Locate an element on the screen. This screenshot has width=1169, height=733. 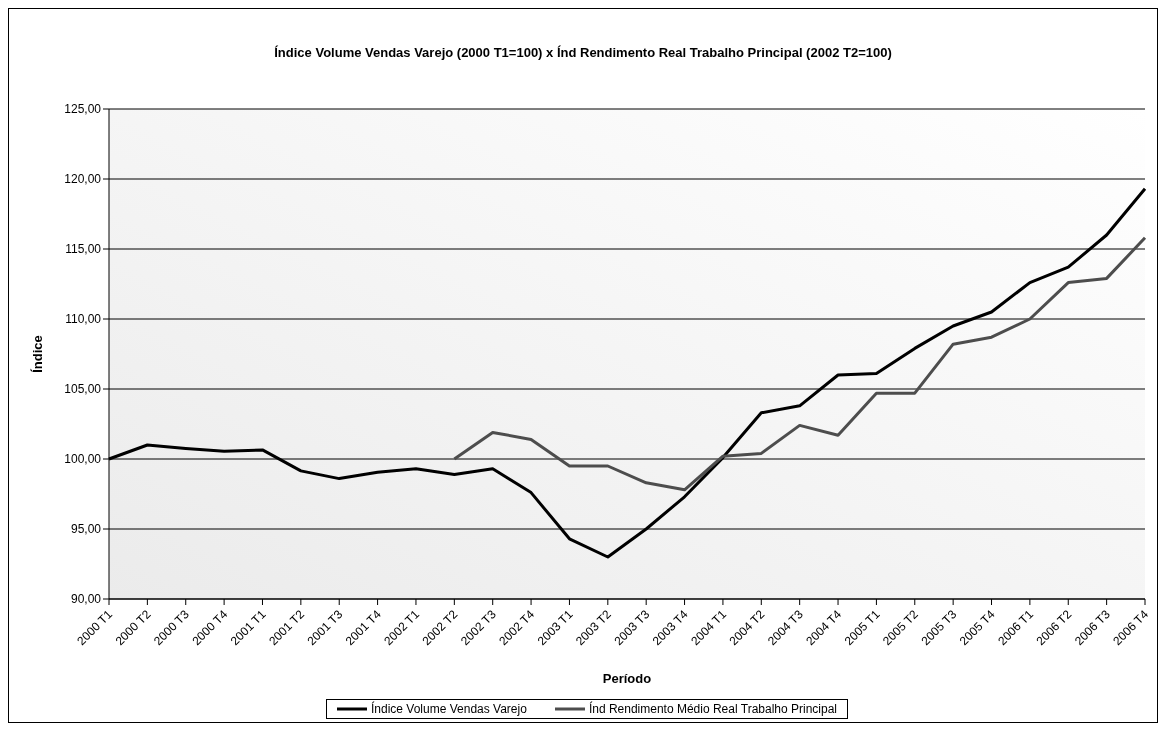
y-tick-label: 110,00 is located at coordinates (83, 319).